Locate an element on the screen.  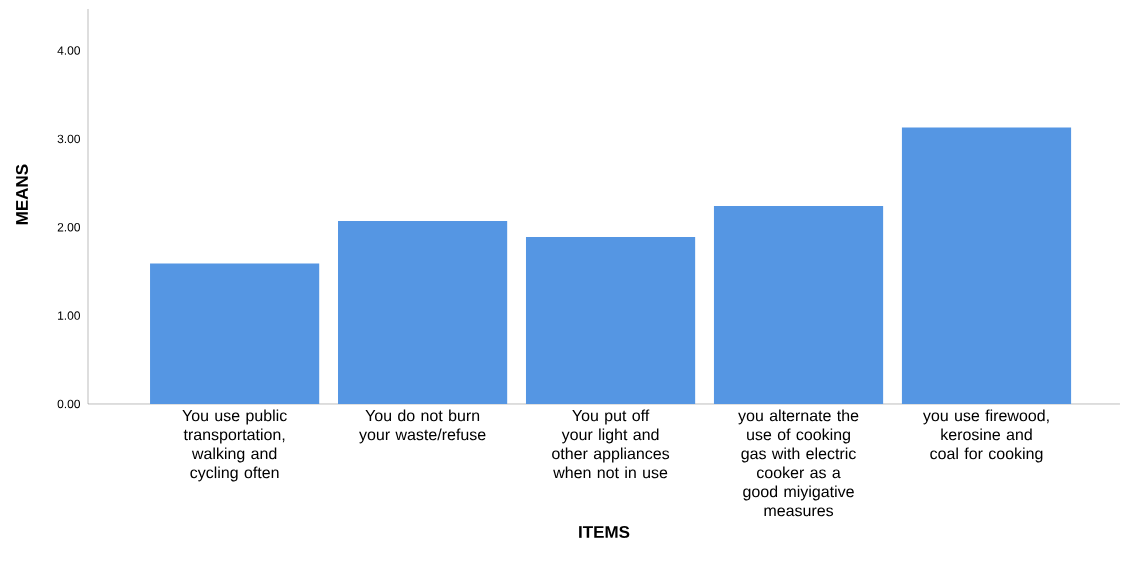
y-tick-label: 0.00 is located at coordinates (69, 404).